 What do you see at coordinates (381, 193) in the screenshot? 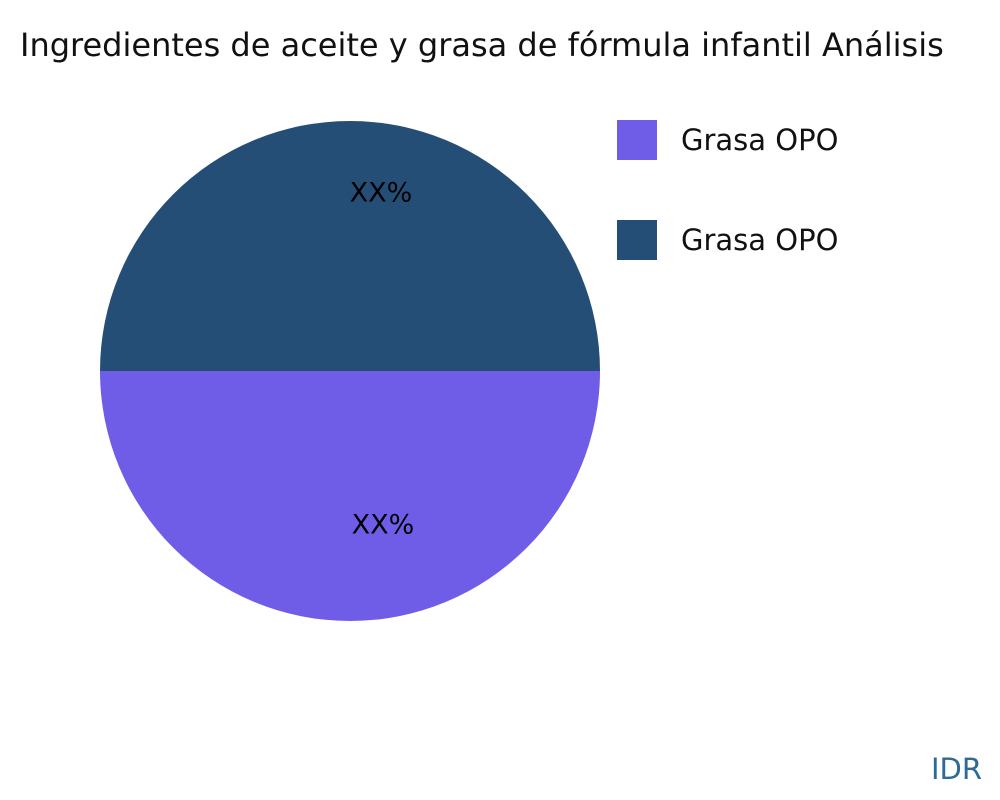
I see `slice-label-top: XX%` at bounding box center [381, 193].